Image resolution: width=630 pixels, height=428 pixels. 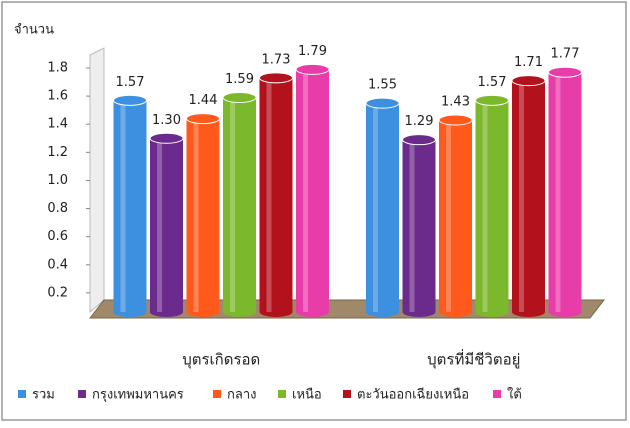 What do you see at coordinates (97, 180) in the screenshot?
I see `back-wall` at bounding box center [97, 180].